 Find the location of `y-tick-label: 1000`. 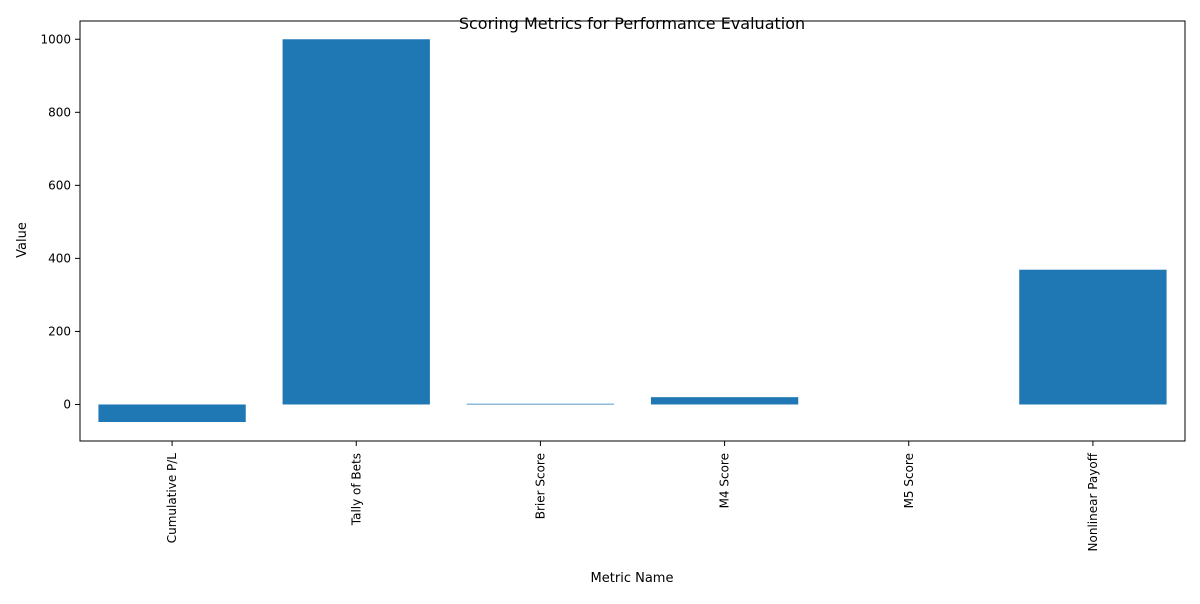

y-tick-label: 1000 is located at coordinates (55, 39).